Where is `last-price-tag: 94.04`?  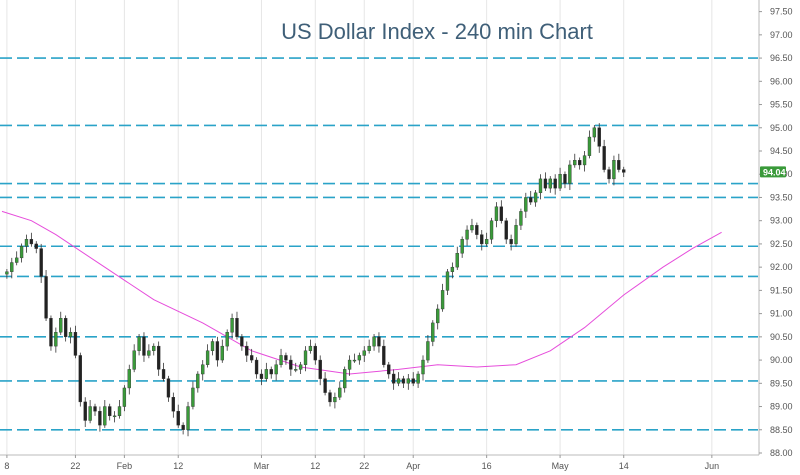
last-price-tag: 94.04 is located at coordinates (773, 172).